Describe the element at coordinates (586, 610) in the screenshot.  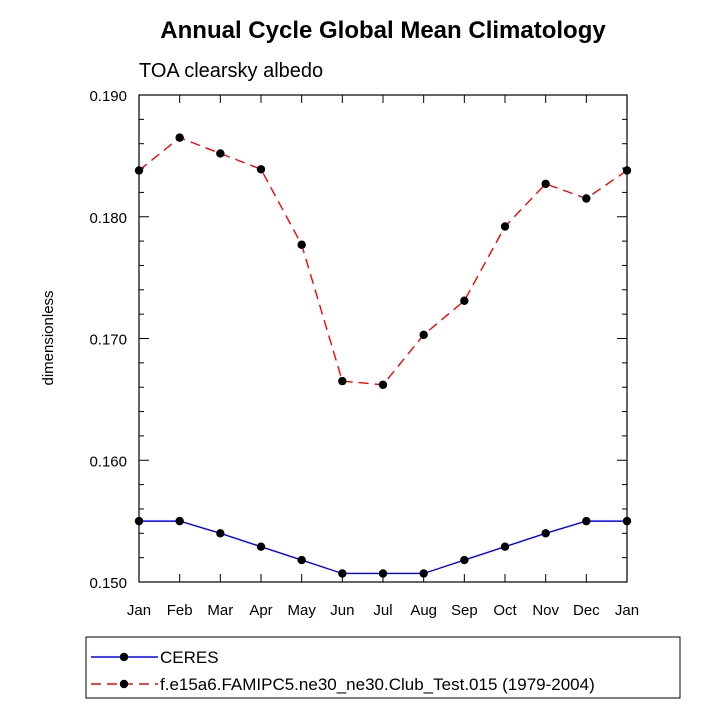
I see `x-tick-label: Dec` at that location.